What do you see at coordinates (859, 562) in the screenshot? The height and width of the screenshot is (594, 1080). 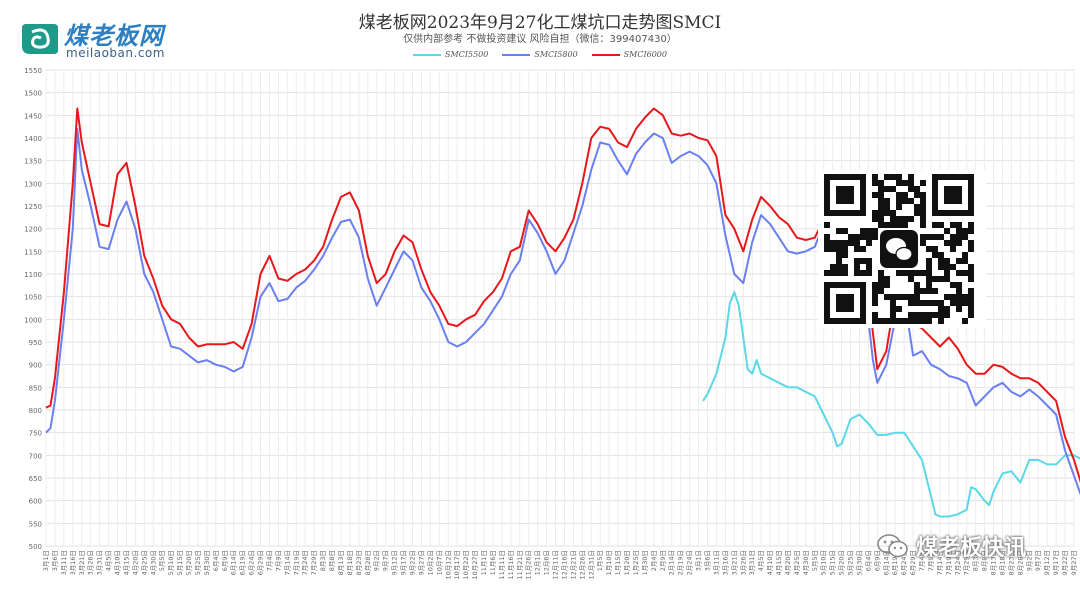 I see `x-tick-label: 5月30日` at bounding box center [859, 562].